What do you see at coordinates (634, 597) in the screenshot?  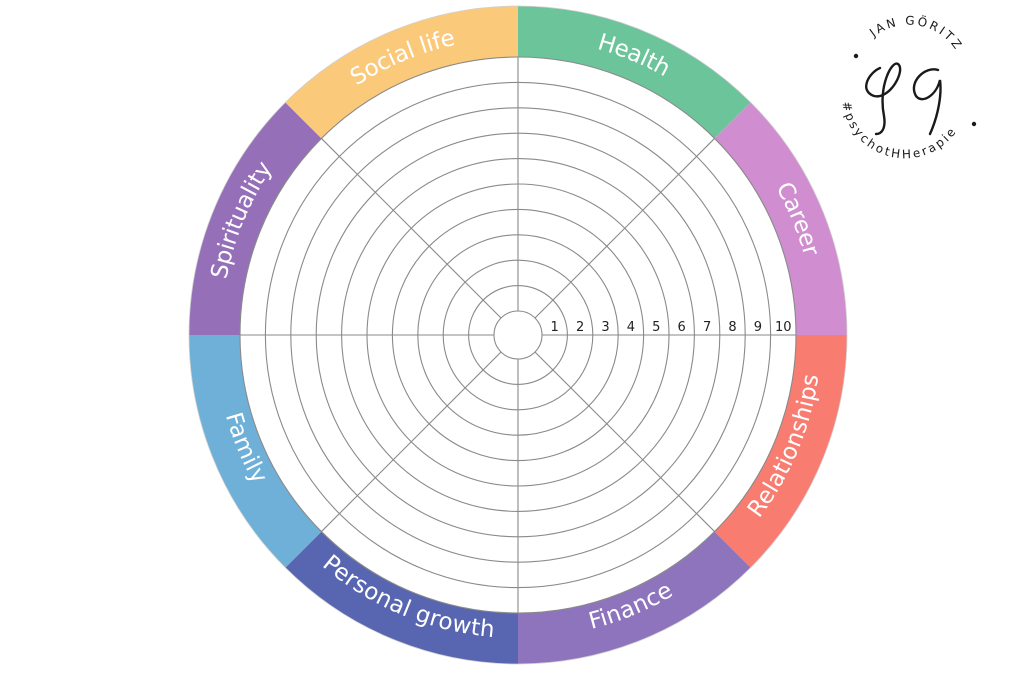 I see `segment-finance` at bounding box center [634, 597].